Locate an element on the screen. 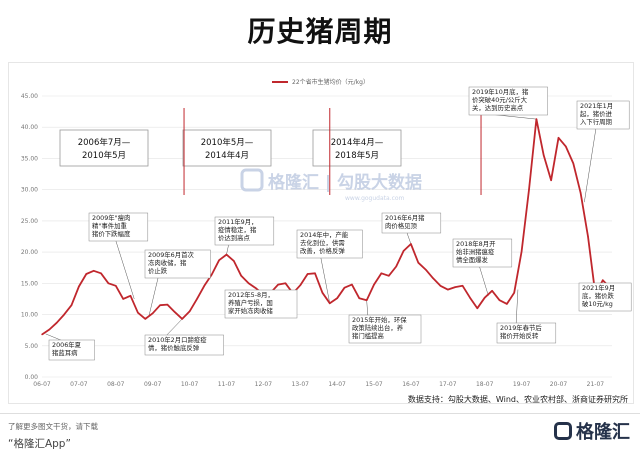 The height and width of the screenshot is (457, 640). y-tick-label: 35.00 is located at coordinates (29, 158).